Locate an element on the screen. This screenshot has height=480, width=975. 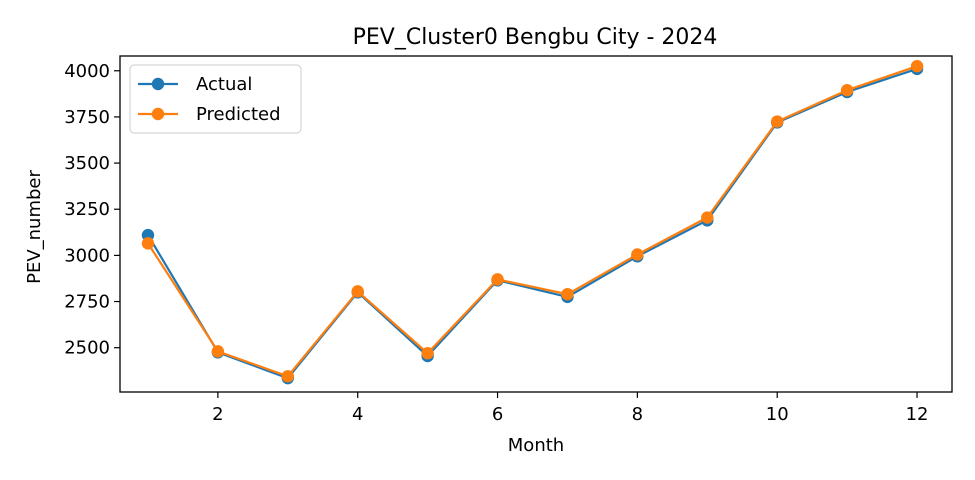
y-axis-label: PEV_number is located at coordinates (34, 227).